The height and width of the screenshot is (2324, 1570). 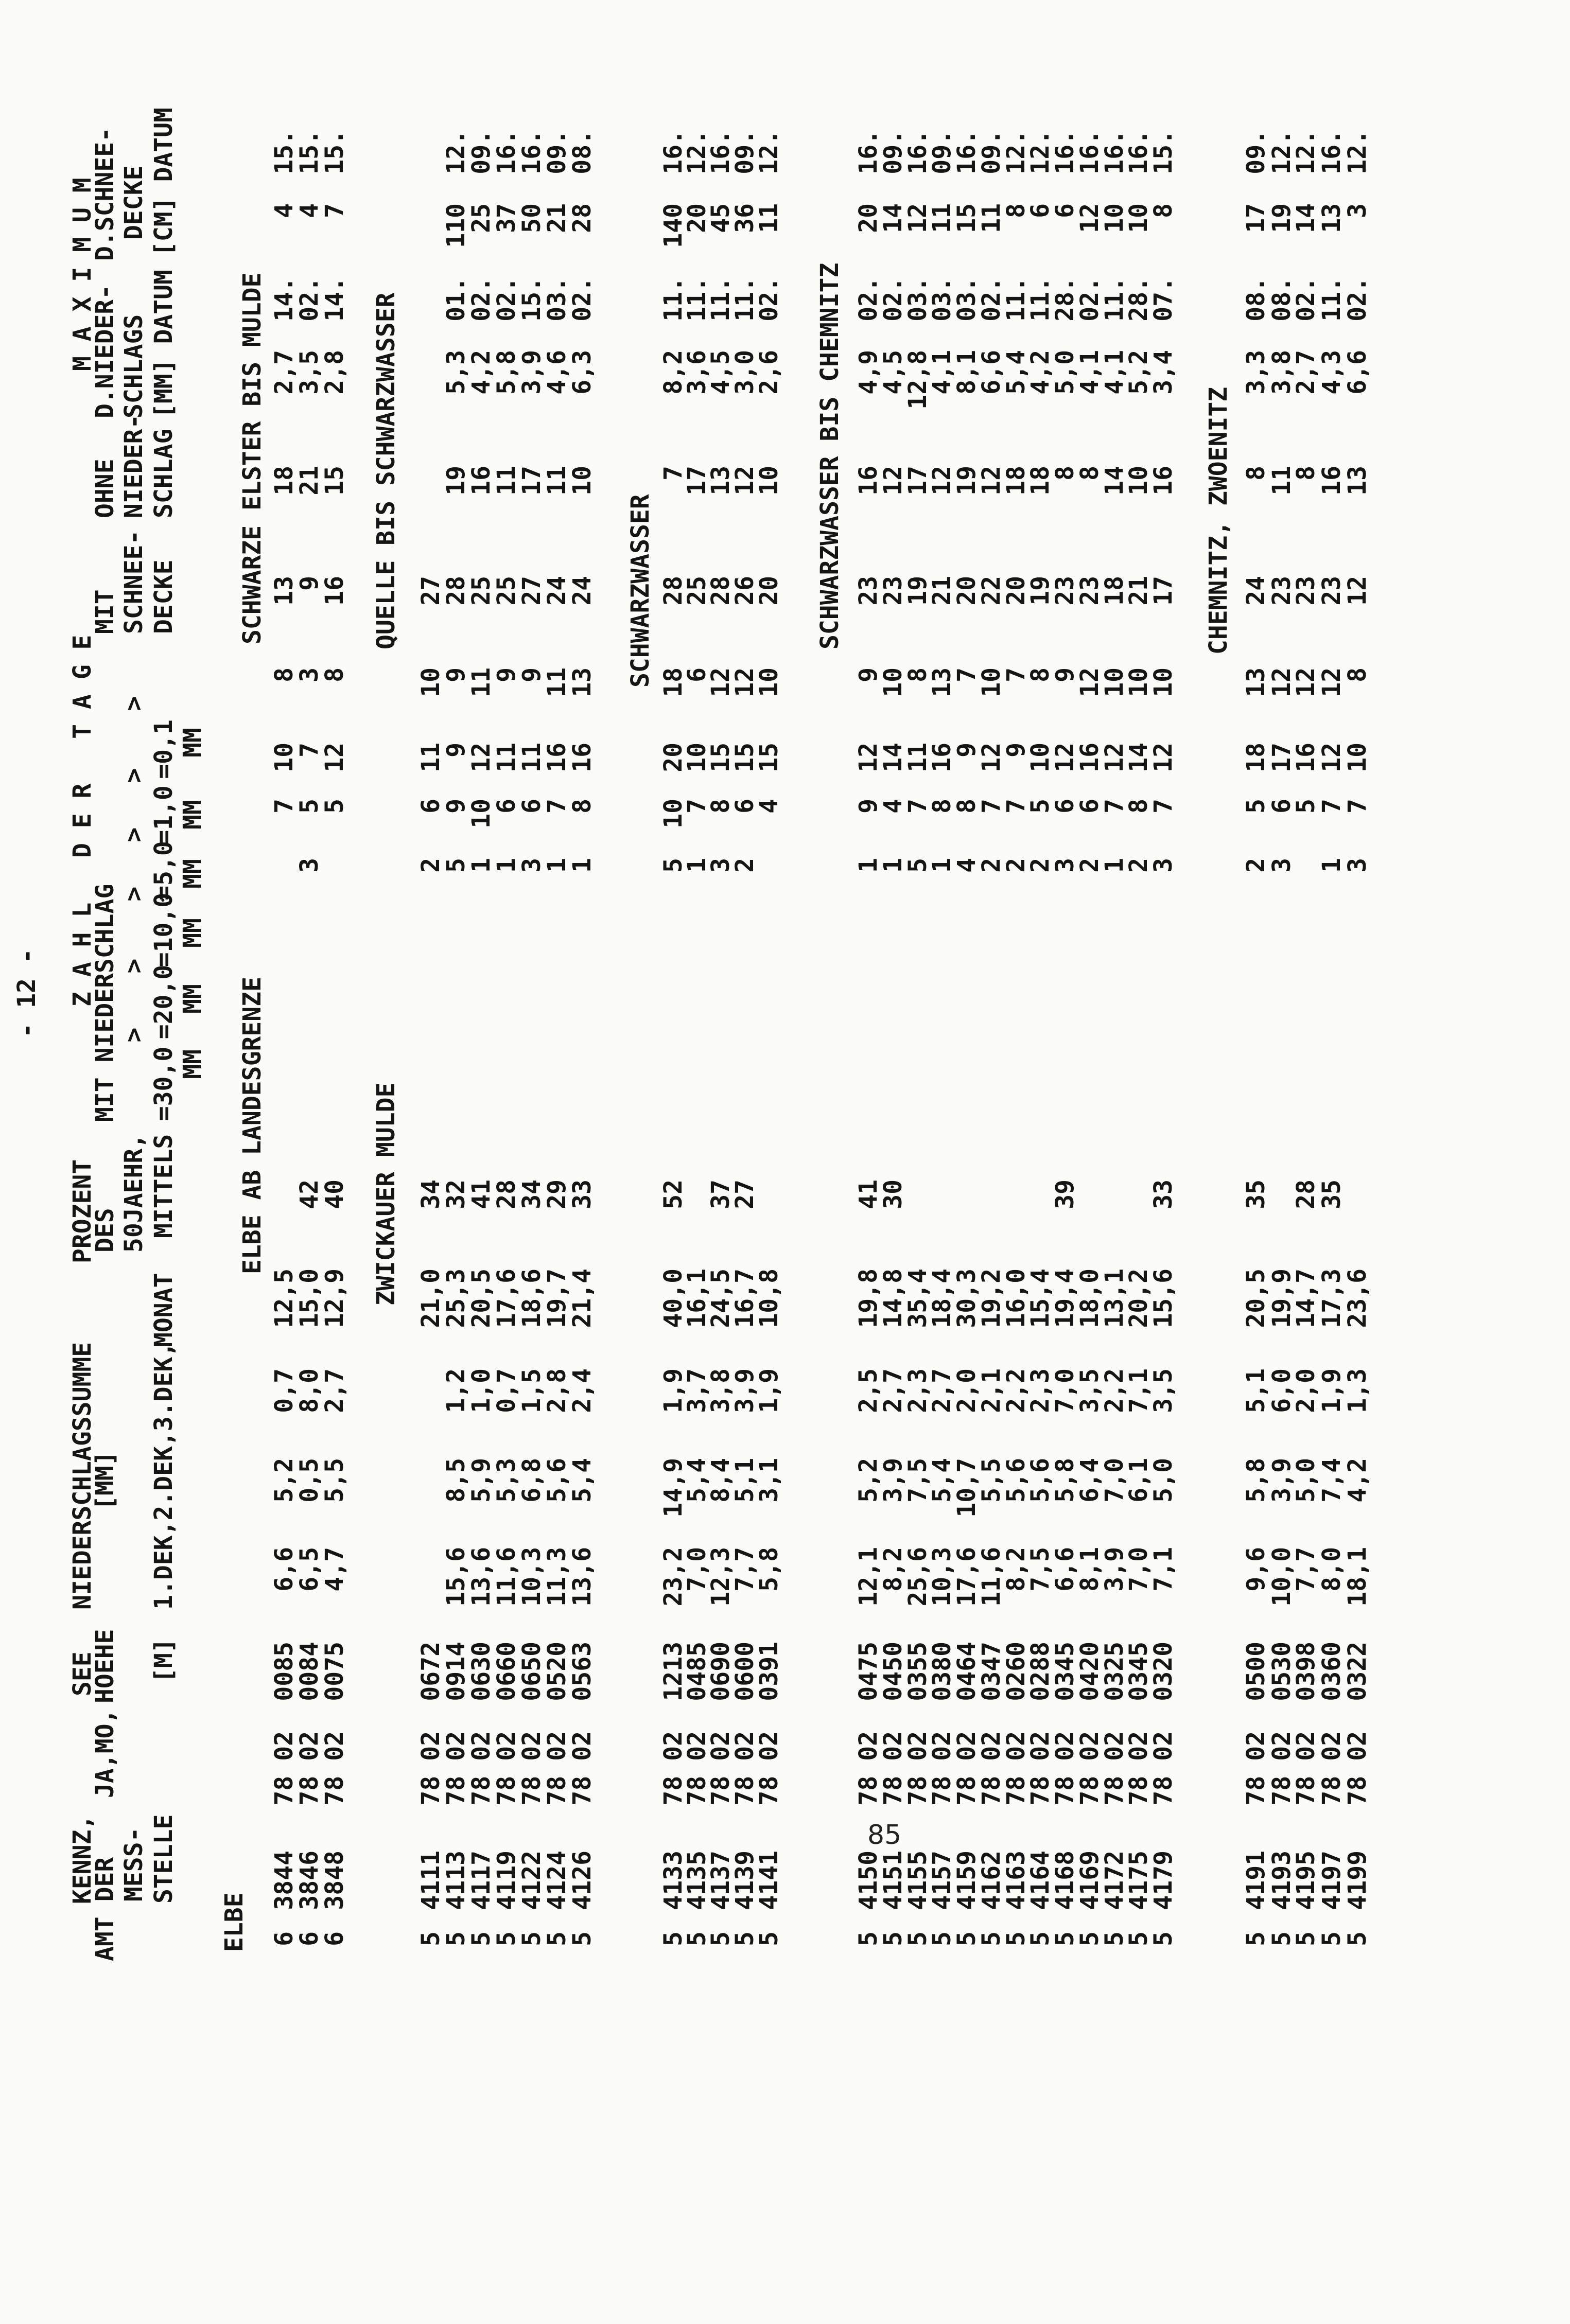 I want to click on cell-tage-col3: 10, so click(x=1040, y=757).